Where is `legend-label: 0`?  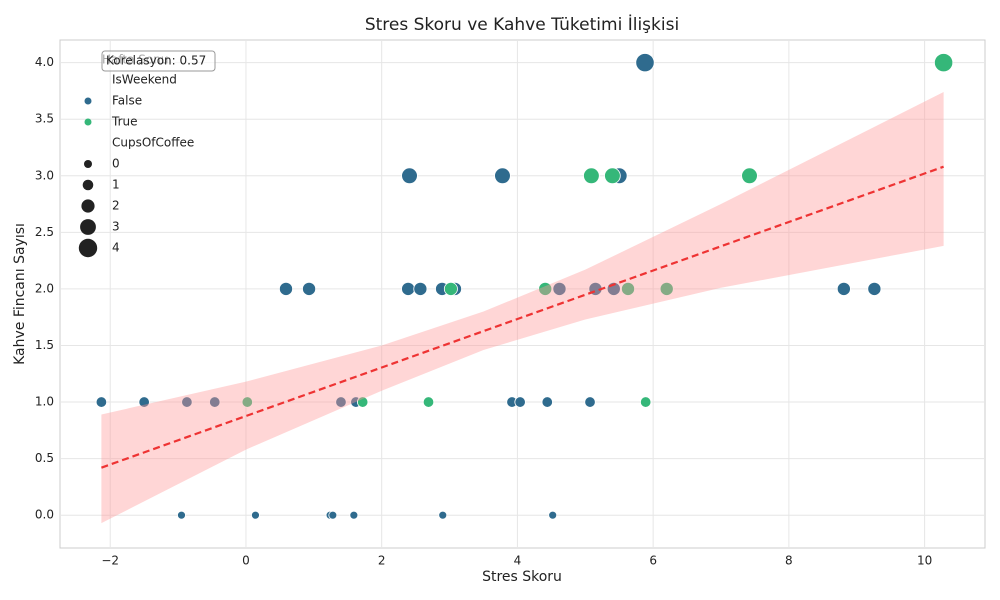
legend-label: 0 is located at coordinates (116, 164).